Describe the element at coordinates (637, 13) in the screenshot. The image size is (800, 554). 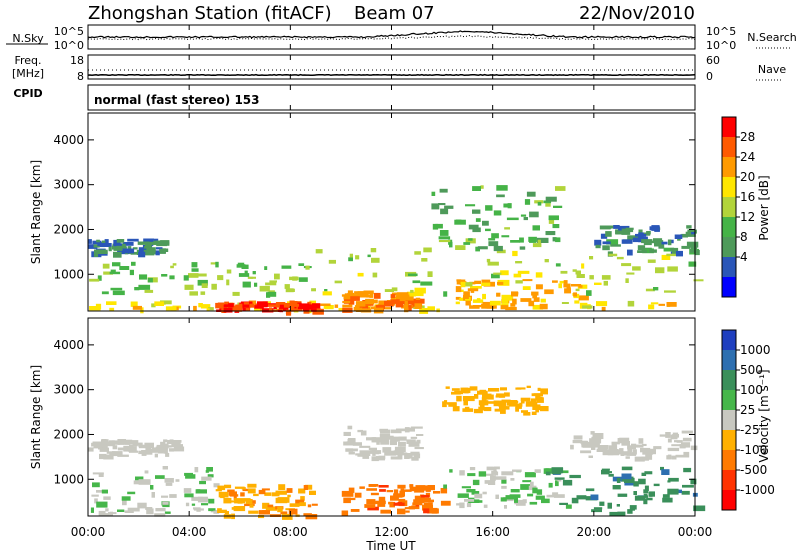
I see `date-label: 22/Nov/2010` at that location.